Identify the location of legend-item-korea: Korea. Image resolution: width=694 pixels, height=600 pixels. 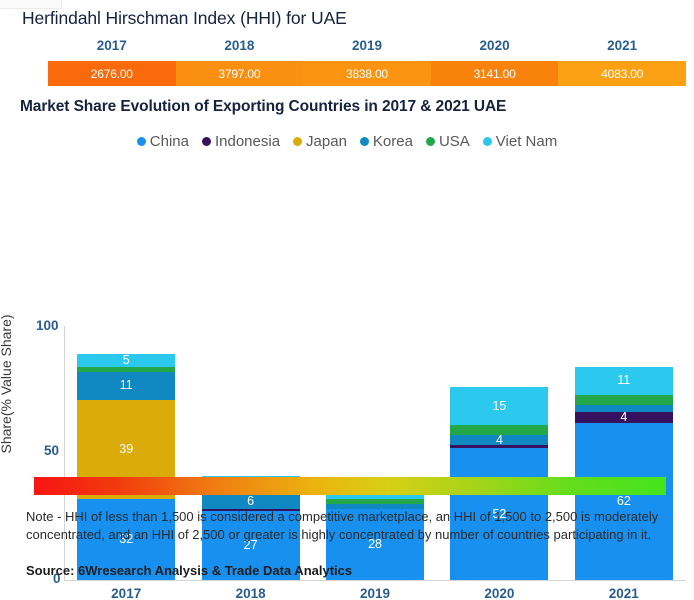
(386, 141).